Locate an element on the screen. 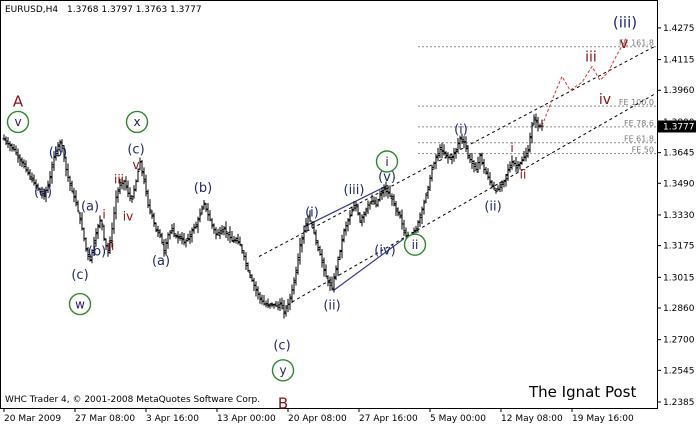 This screenshot has width=699, height=430. y-tick-label: 1.2700 is located at coordinates (679, 341).